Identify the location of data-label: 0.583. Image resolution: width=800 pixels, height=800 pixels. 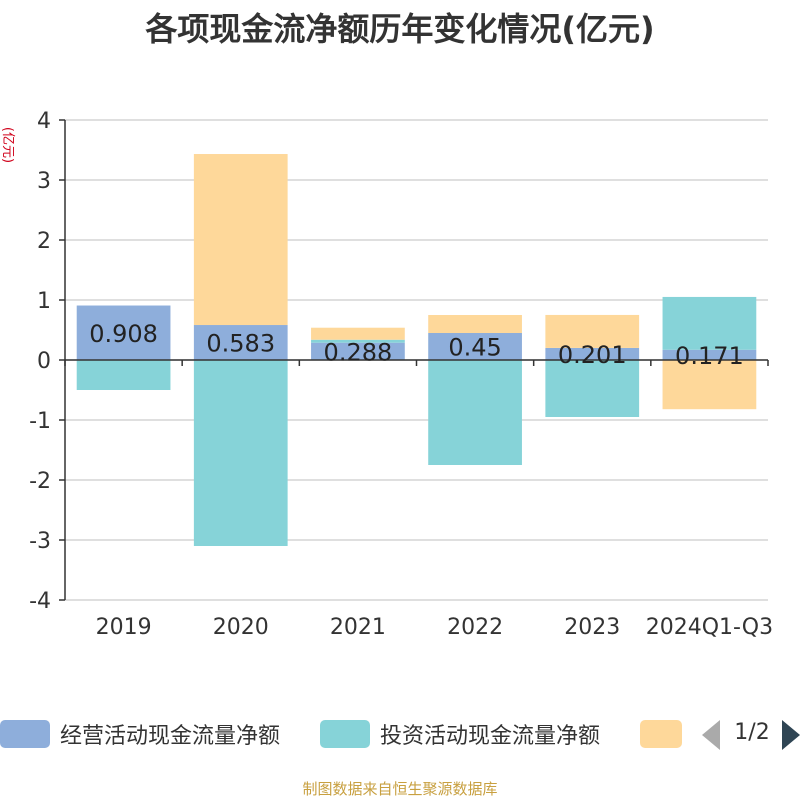
(240, 344).